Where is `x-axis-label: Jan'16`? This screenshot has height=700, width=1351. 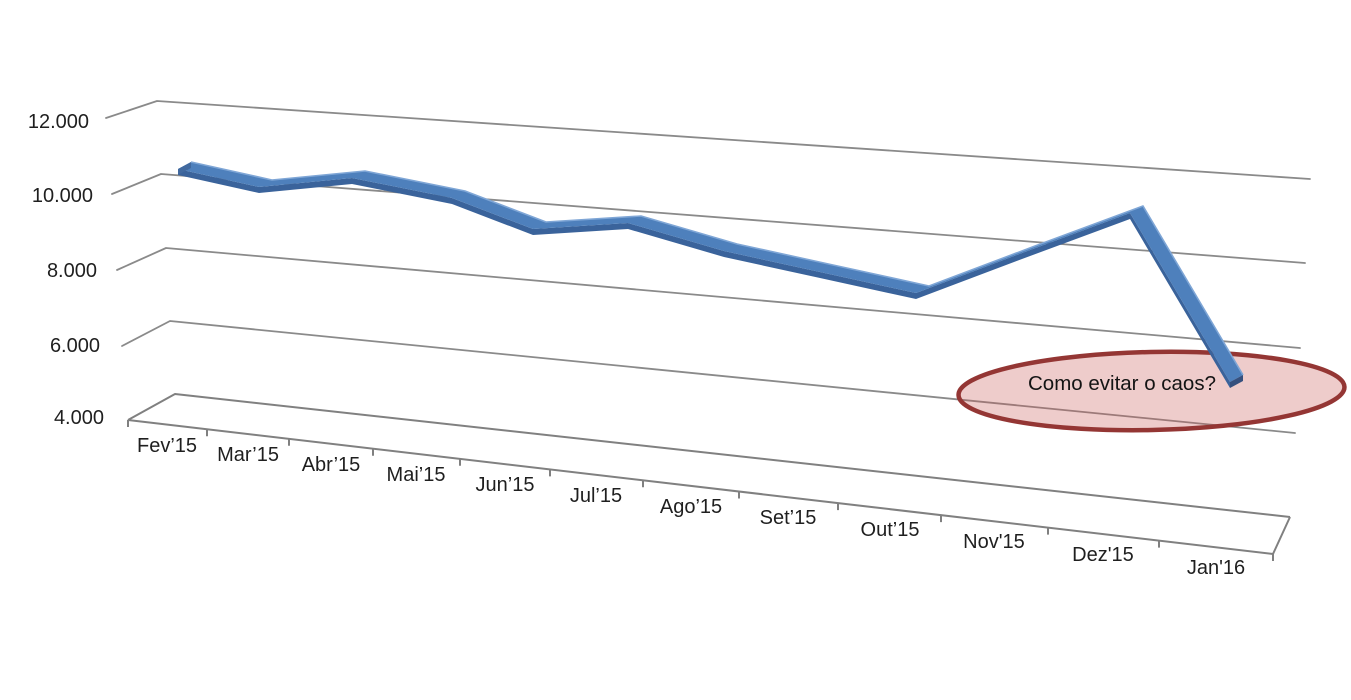
x-axis-label: Jan'16 is located at coordinates (1216, 568).